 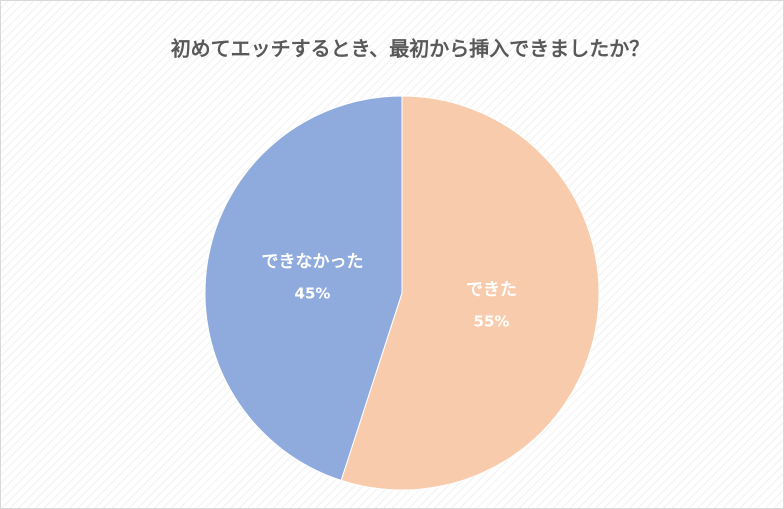 I want to click on value-label: 55%, so click(x=492, y=322).